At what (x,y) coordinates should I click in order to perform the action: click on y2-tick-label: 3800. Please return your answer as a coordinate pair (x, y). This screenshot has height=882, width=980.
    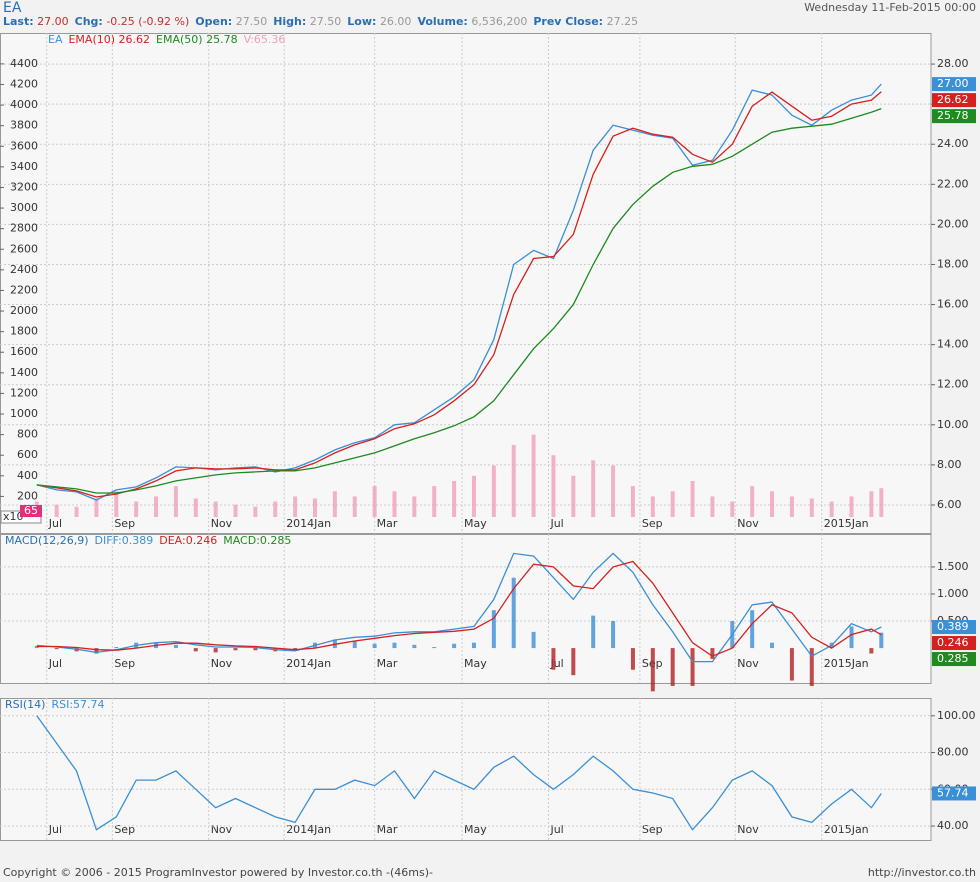
    Looking at the image, I should click on (24, 125).